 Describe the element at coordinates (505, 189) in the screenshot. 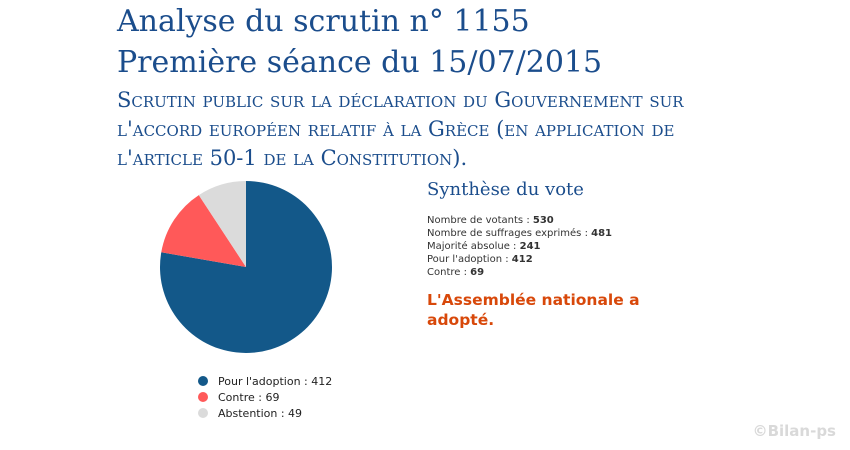

I see `synthesis-title: Synthèse du vote` at that location.